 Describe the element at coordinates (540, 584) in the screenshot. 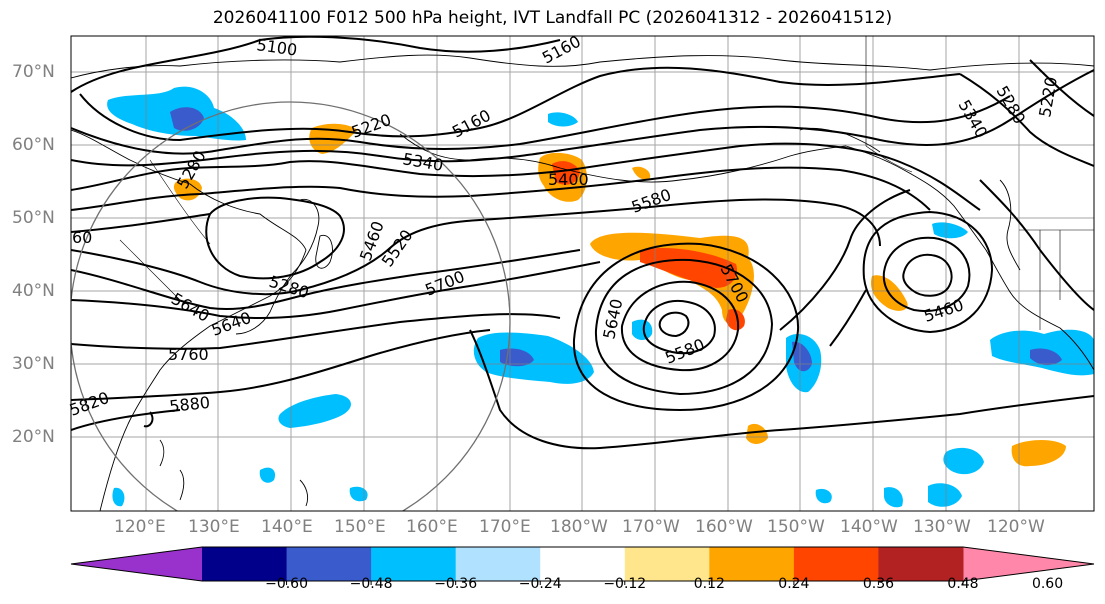

I see `colorbar-tick-label: −0.24` at that location.